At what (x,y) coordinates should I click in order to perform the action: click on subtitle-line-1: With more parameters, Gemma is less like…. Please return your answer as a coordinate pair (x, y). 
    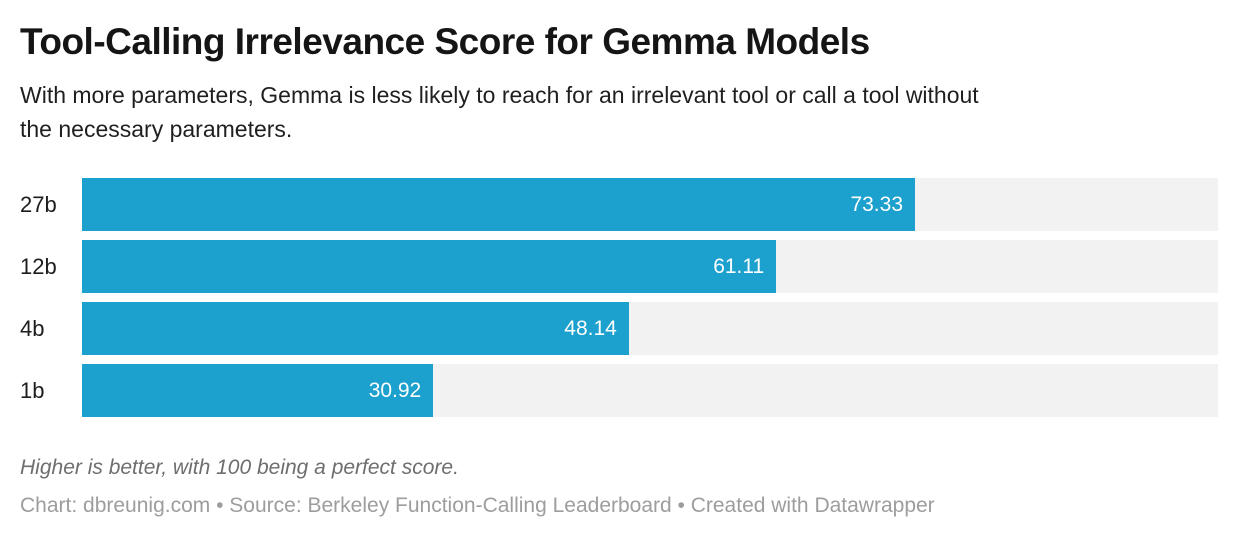
    Looking at the image, I should click on (499, 95).